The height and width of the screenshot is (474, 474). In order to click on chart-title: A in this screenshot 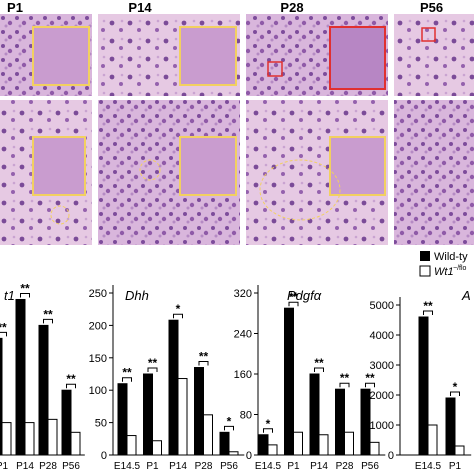, I will do `click(466, 295)`.